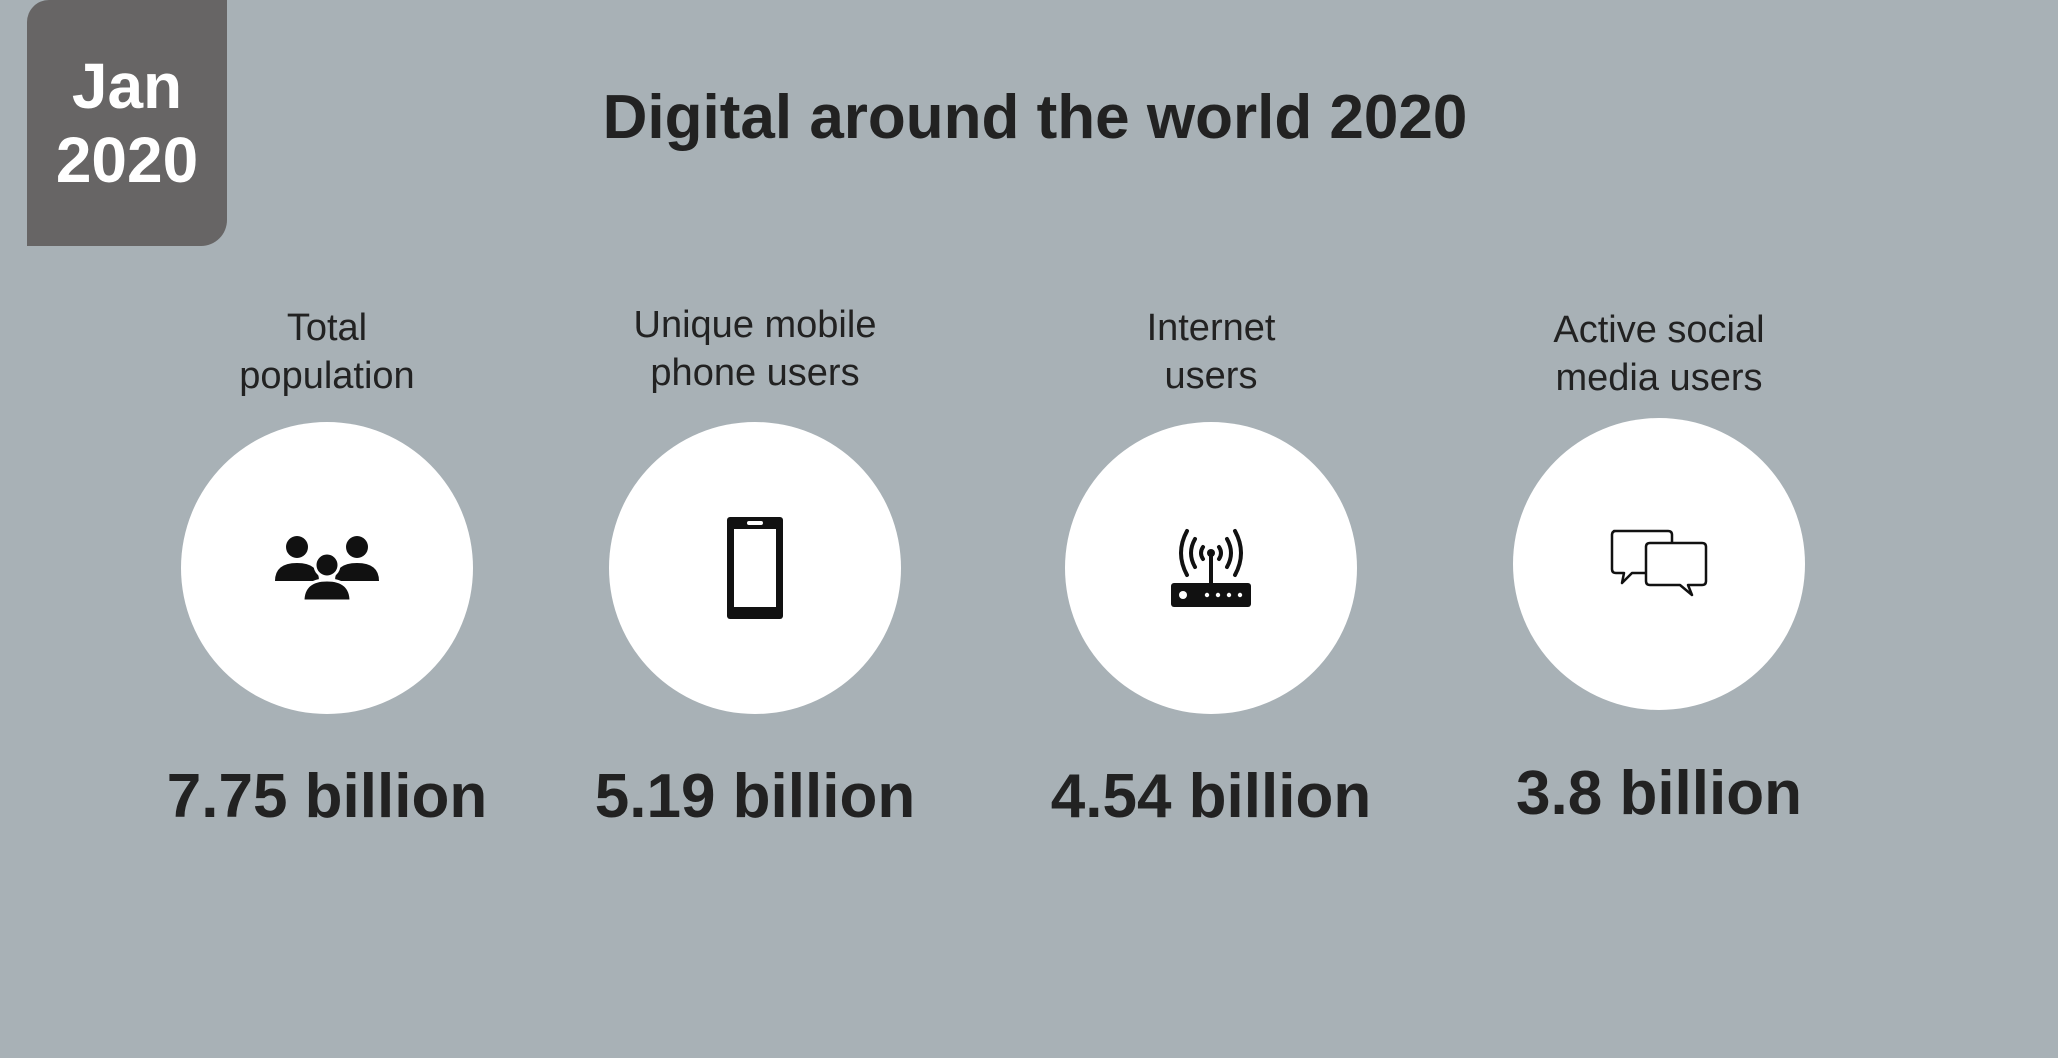 The image size is (2058, 1058). I want to click on date-badge: Jan 2020, so click(127, 123).